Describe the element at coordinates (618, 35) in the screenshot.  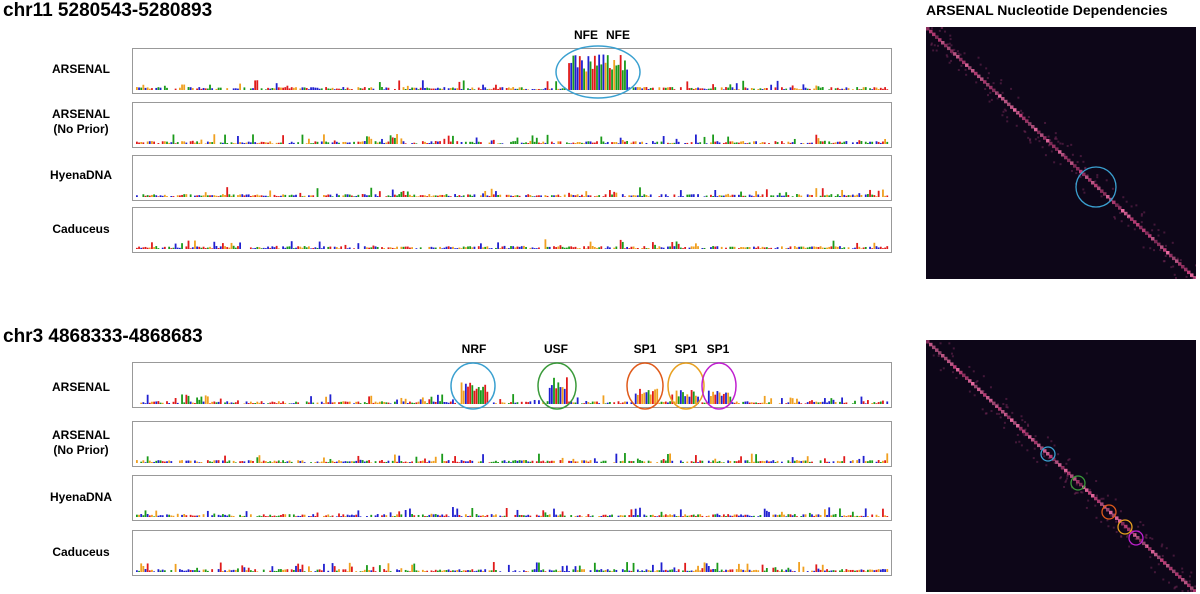
I see `motif-label-nfe-2: NFE` at that location.